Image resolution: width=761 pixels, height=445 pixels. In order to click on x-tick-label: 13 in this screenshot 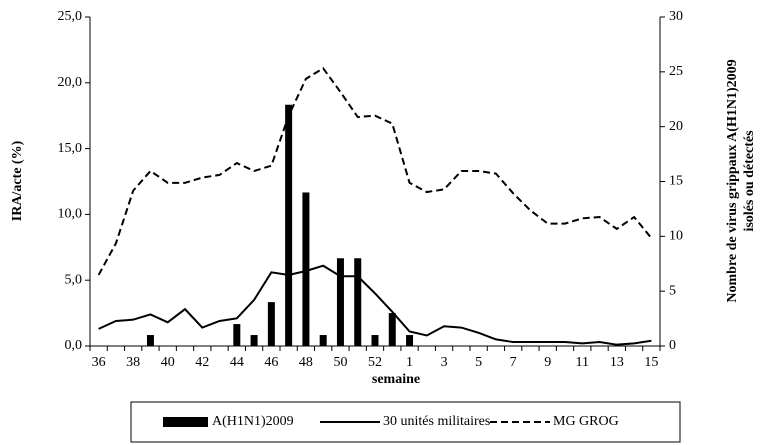, I will do `click(617, 362)`.